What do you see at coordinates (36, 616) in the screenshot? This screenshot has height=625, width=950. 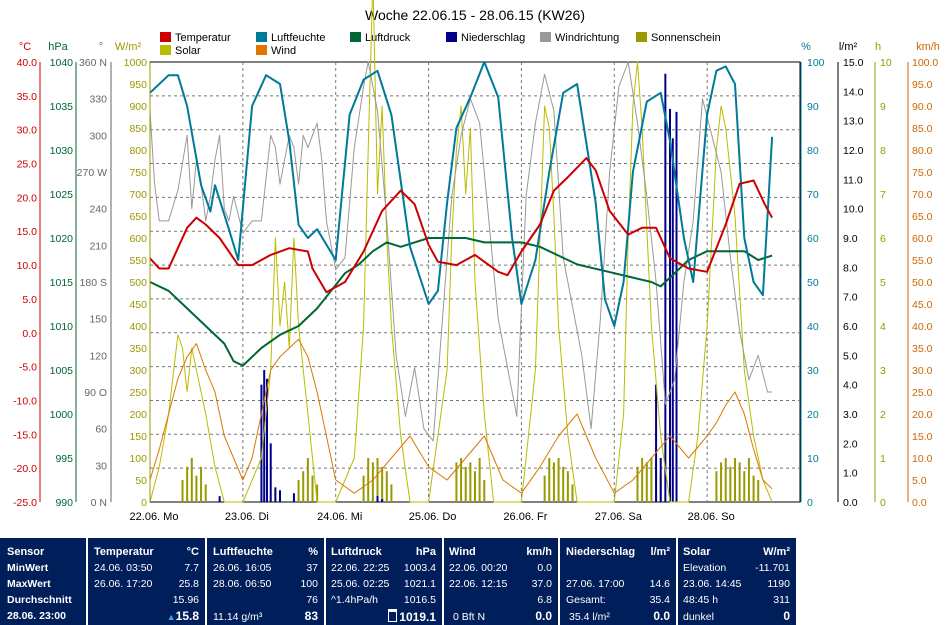 I see `row-label-current: 28.06. 23:00` at bounding box center [36, 616].